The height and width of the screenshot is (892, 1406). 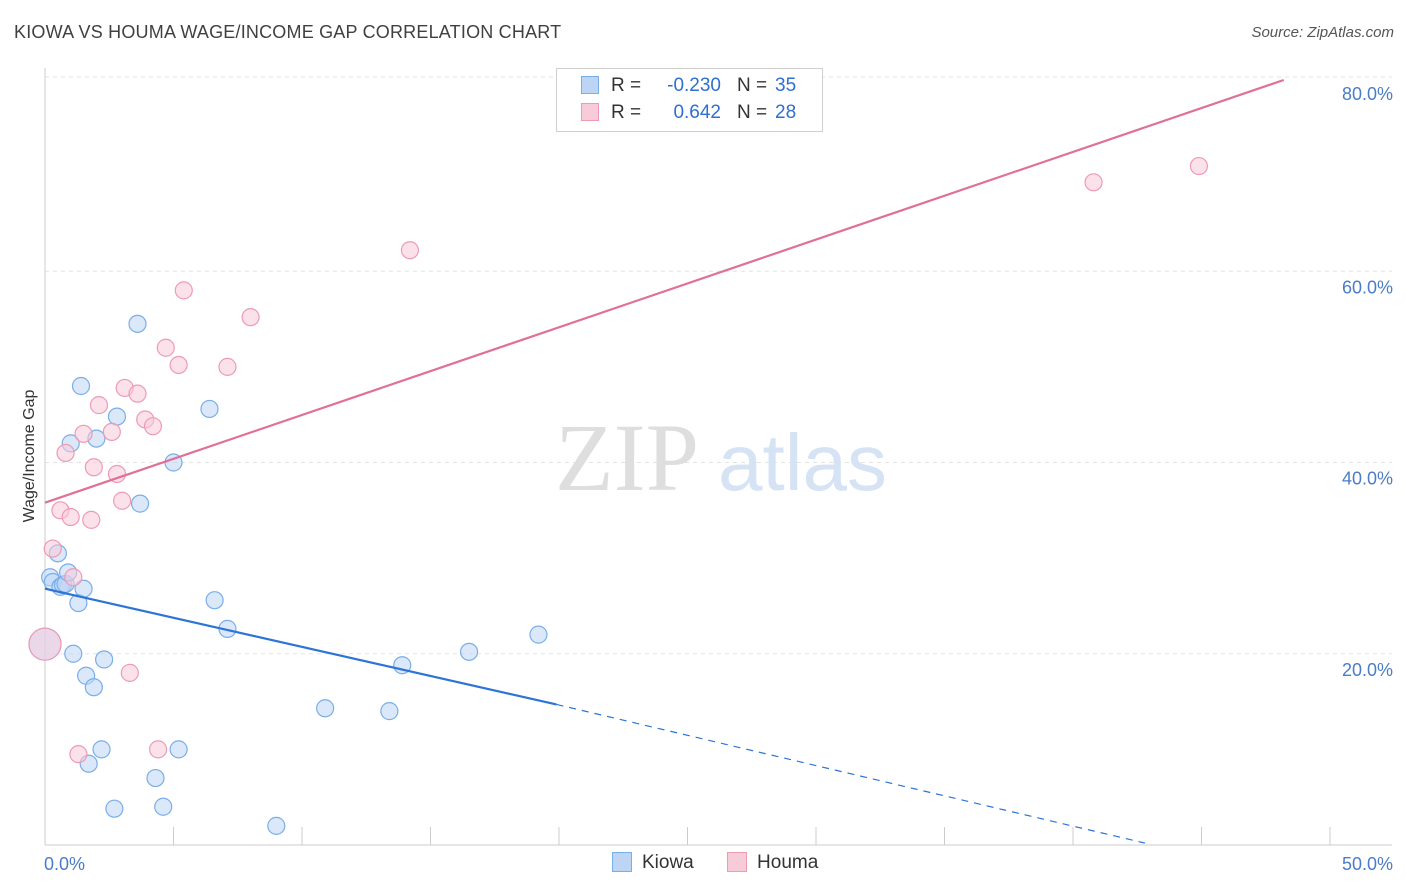 What do you see at coordinates (786, 112) in the screenshot?
I see `n-value: 28` at bounding box center [786, 112].